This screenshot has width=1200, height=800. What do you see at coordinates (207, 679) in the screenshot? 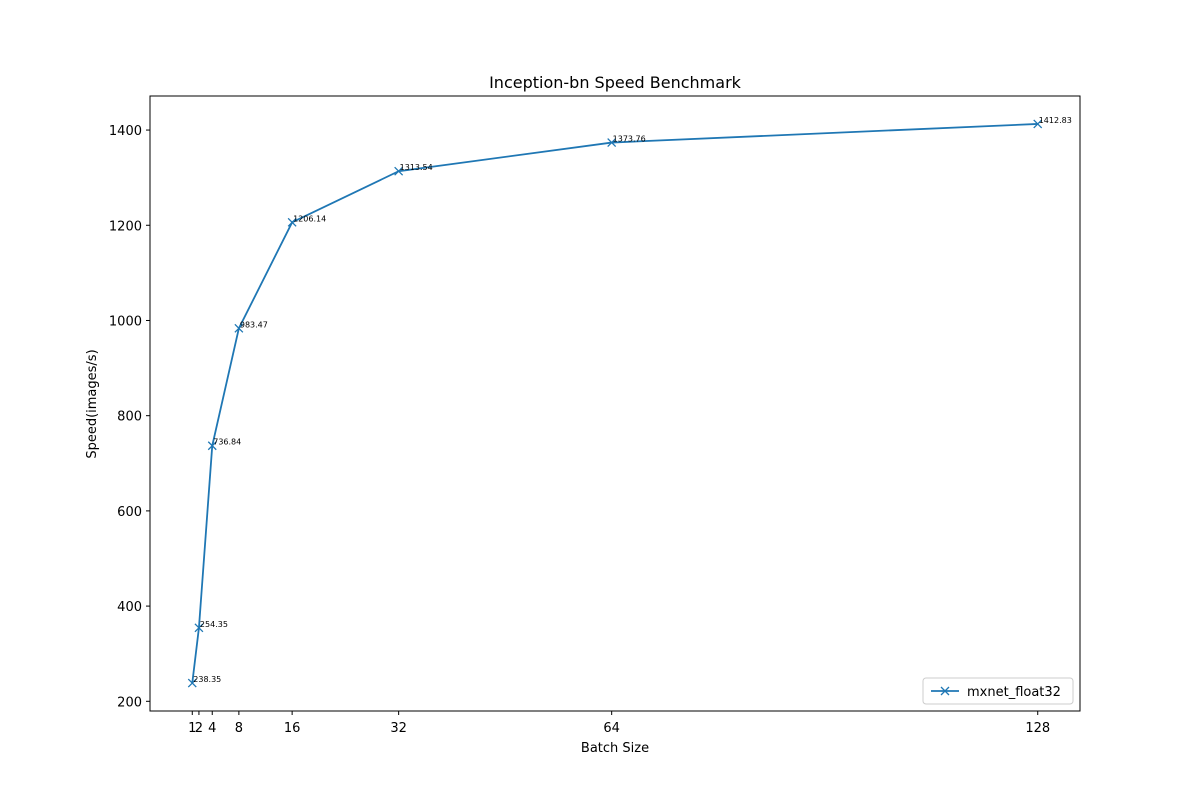
I see `data-label: 238.35` at bounding box center [207, 679].